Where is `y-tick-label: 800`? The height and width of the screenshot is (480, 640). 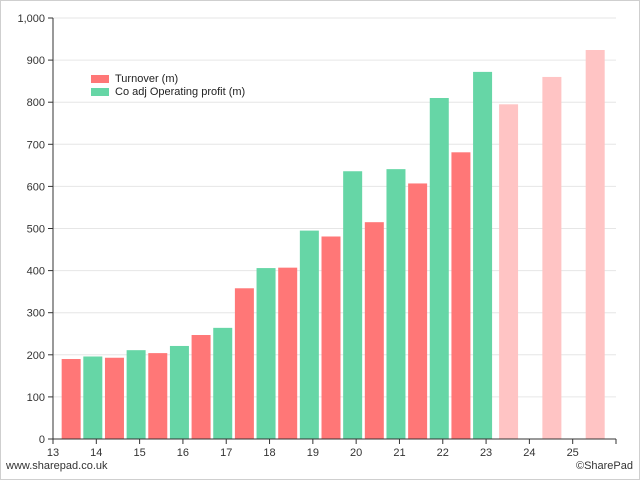
y-tick-label: 800 is located at coordinates (36, 103).